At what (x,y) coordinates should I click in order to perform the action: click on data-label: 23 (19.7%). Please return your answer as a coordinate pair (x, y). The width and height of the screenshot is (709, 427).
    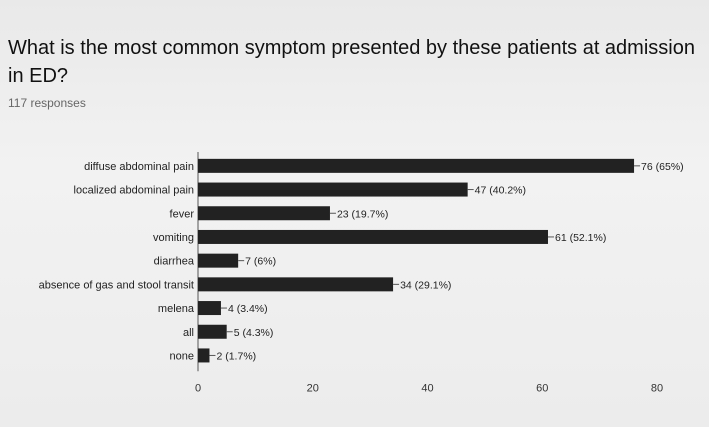
    Looking at the image, I should click on (362, 214).